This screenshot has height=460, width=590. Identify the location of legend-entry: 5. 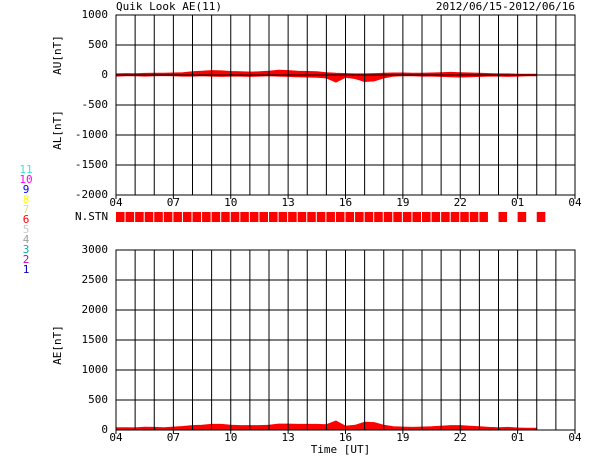
(26, 229).